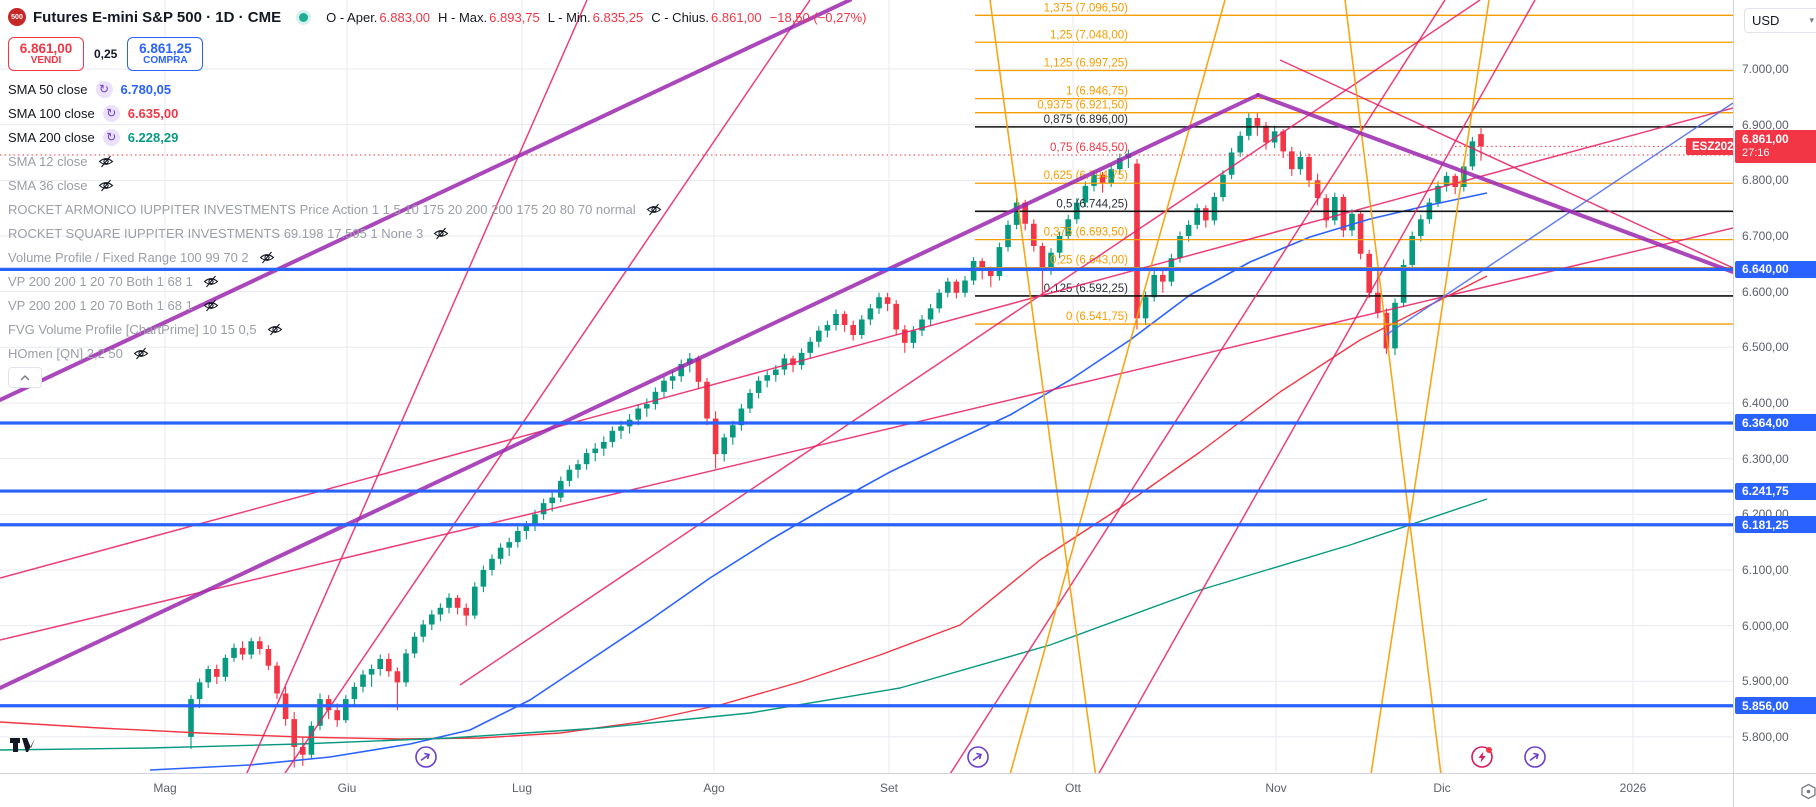 Image resolution: width=1816 pixels, height=807 pixels. Describe the element at coordinates (1775, 706) in the screenshot. I see `price-level-badge: 5.856,00` at that location.